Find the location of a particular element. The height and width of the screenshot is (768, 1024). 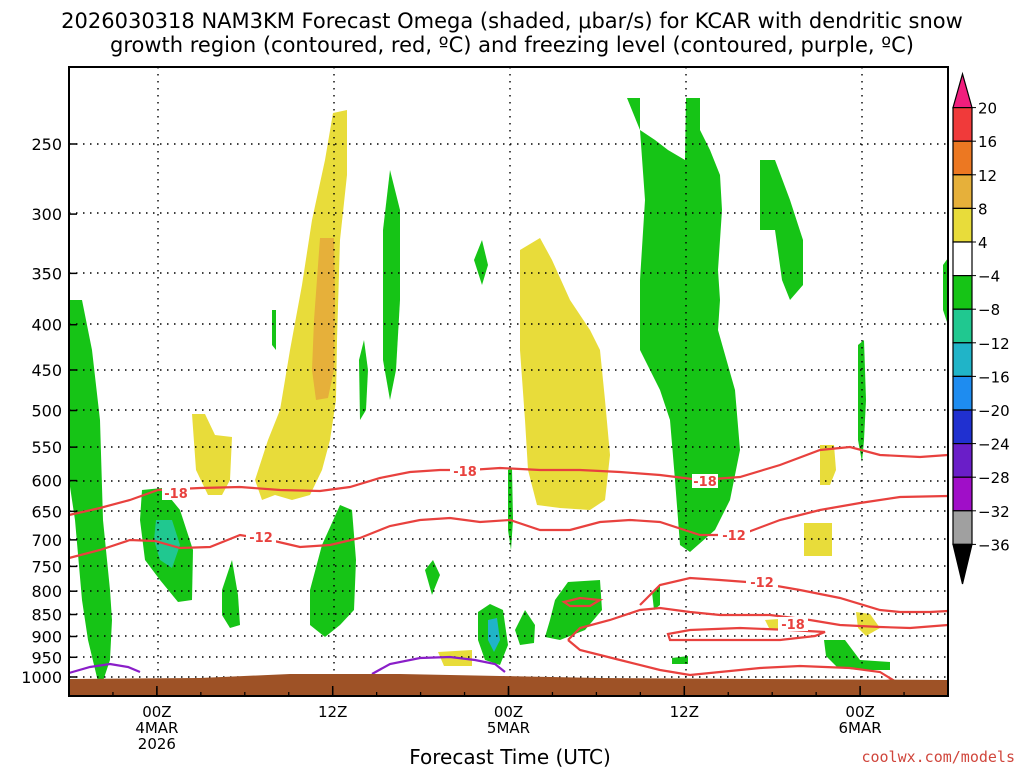

colorbar-label-13: −36 is located at coordinates (994, 545).